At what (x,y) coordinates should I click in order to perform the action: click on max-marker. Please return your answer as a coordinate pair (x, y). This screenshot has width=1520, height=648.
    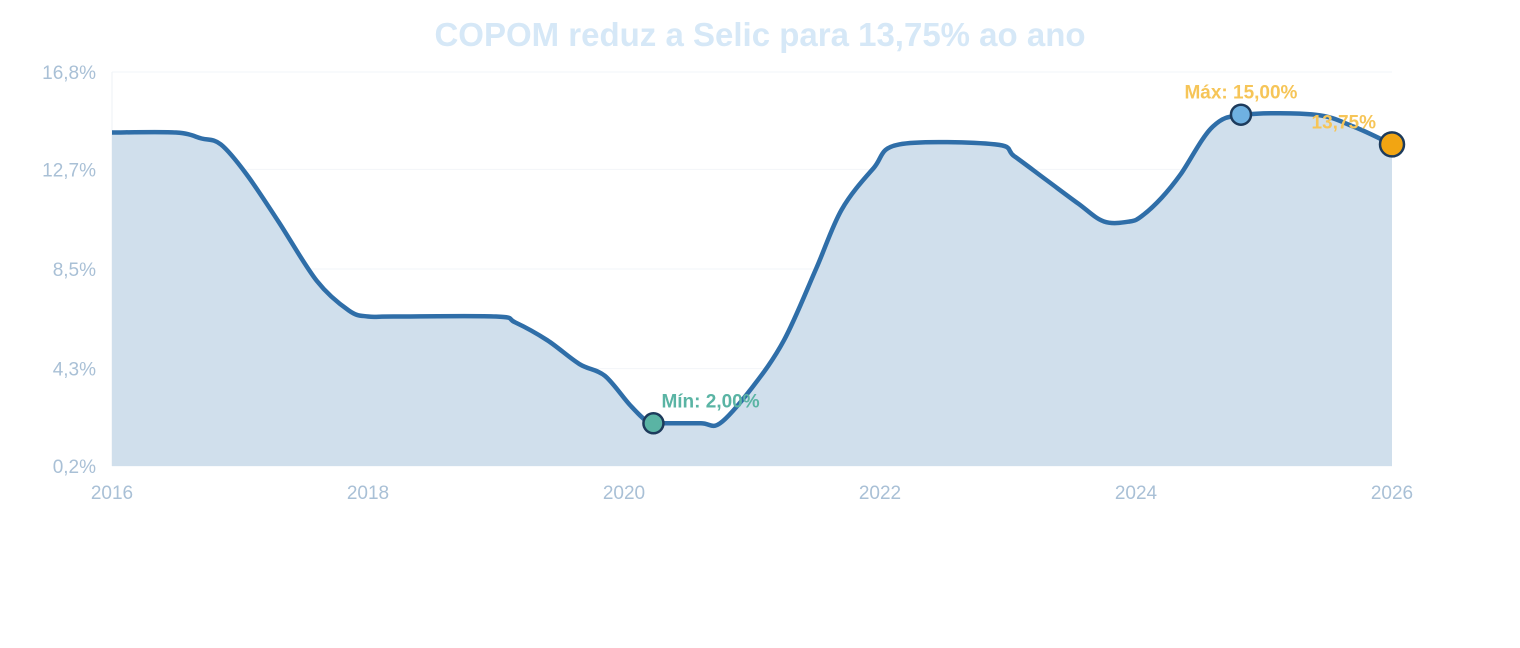
    Looking at the image, I should click on (1241, 114).